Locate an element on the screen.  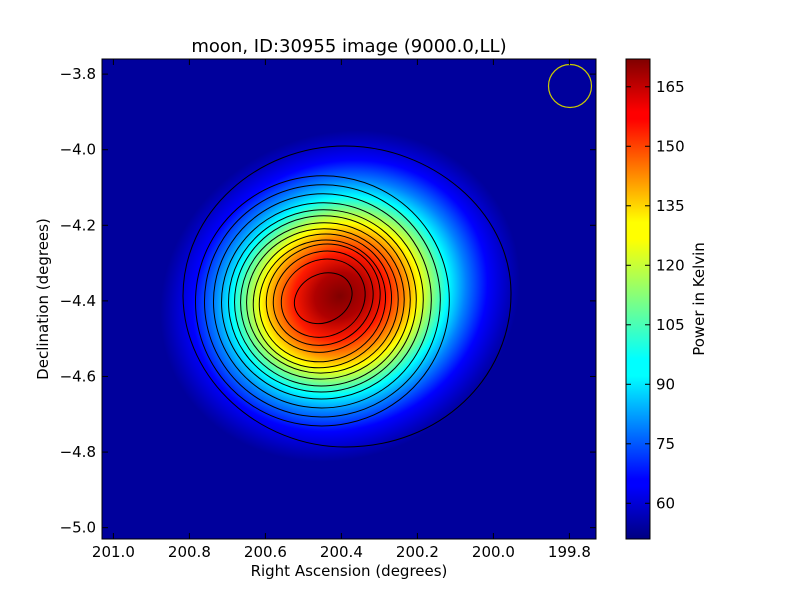
colorbar is located at coordinates (638, 299).